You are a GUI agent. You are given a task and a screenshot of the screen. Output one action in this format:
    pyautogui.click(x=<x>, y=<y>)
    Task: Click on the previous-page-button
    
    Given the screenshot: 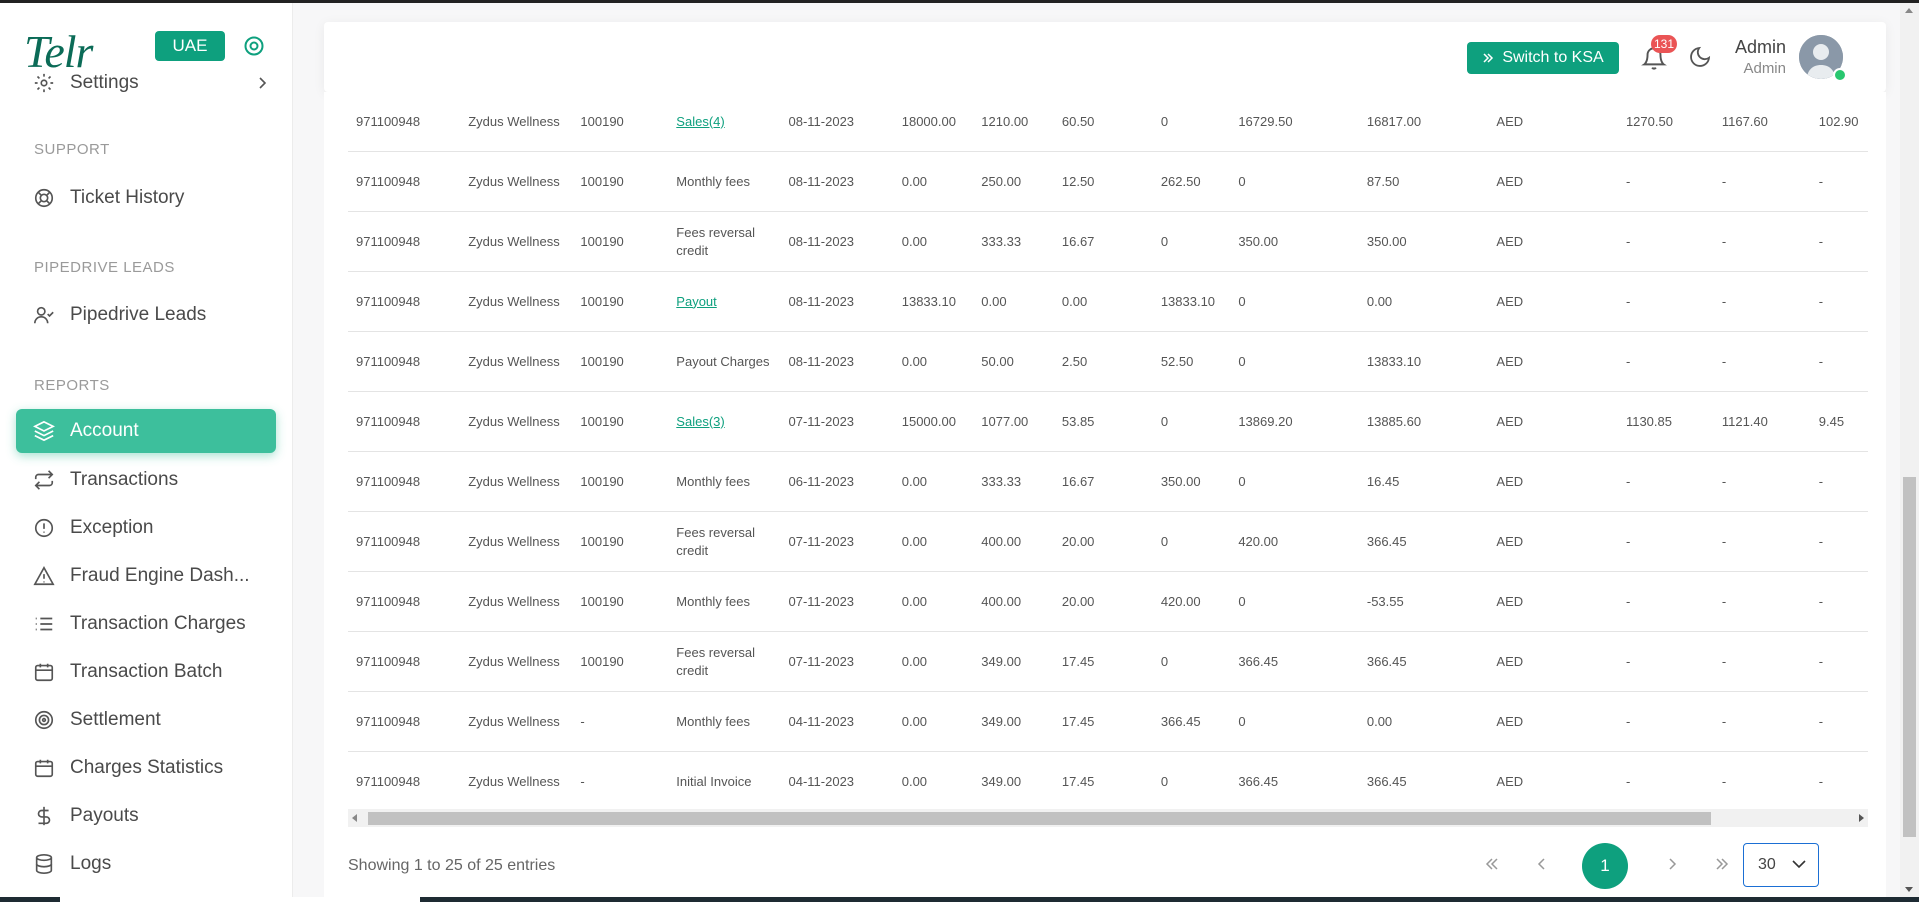 What is the action you would take?
    pyautogui.click(x=1542, y=864)
    